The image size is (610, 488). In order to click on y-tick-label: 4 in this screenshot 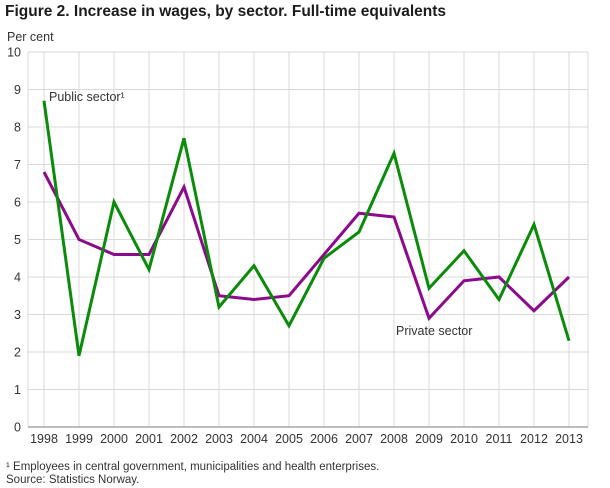, I will do `click(17, 278)`.